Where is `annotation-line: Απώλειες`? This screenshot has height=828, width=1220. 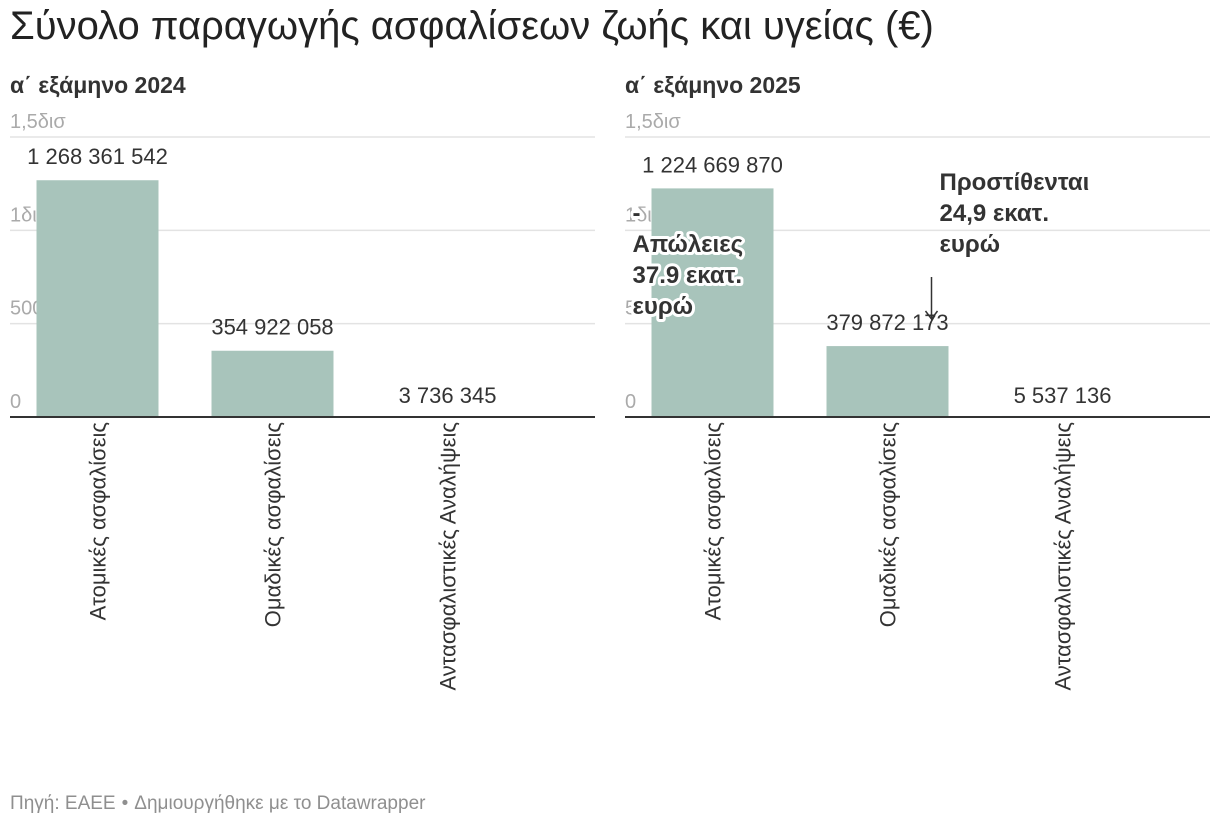
annotation-line: Απώλειες is located at coordinates (688, 244).